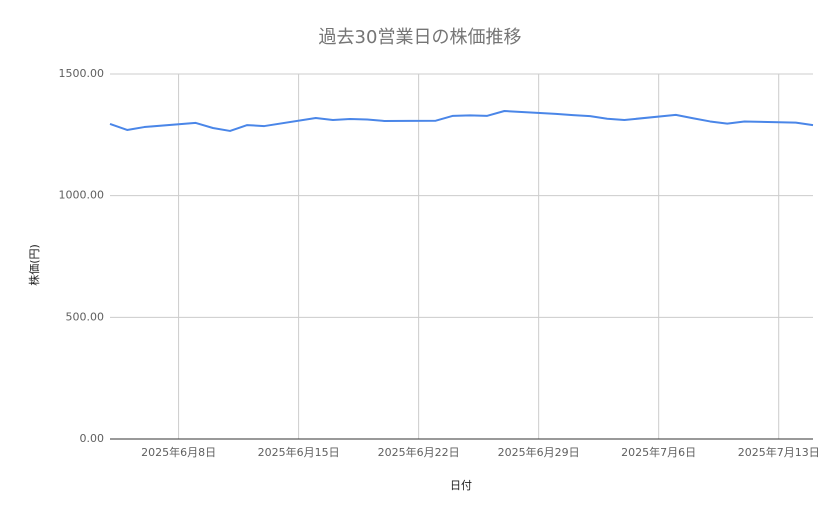 This screenshot has height=519, width=839. What do you see at coordinates (178, 452) in the screenshot?
I see `x-tick-label: 2025年6月8日` at bounding box center [178, 452].